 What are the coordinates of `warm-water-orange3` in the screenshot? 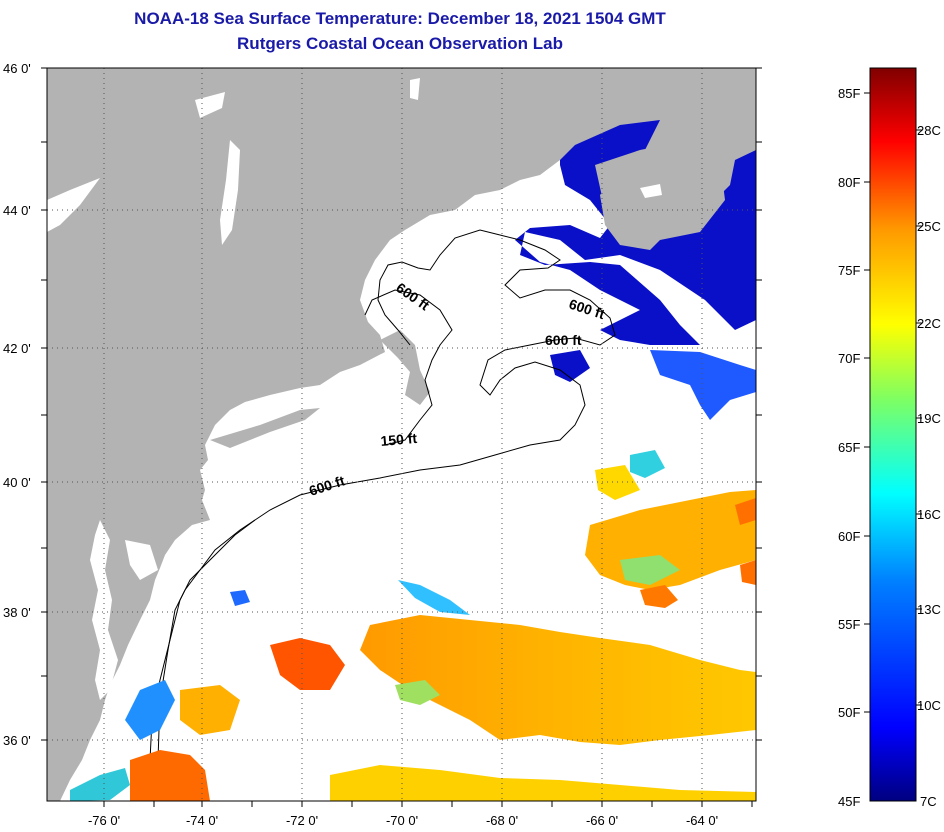 It's located at (748, 572).